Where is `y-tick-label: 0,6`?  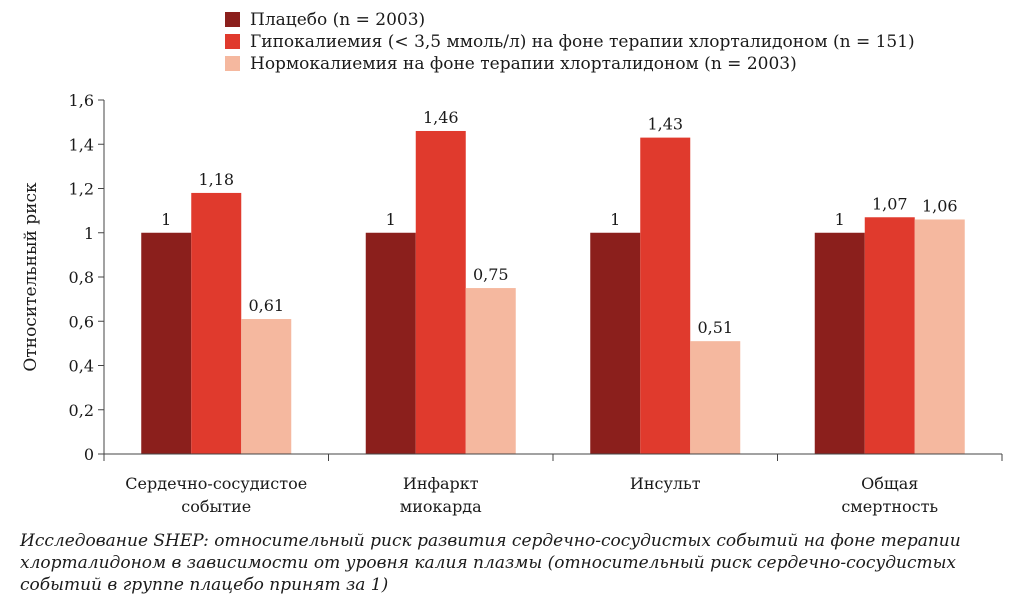
y-tick-label: 0,6 is located at coordinates (81, 321).